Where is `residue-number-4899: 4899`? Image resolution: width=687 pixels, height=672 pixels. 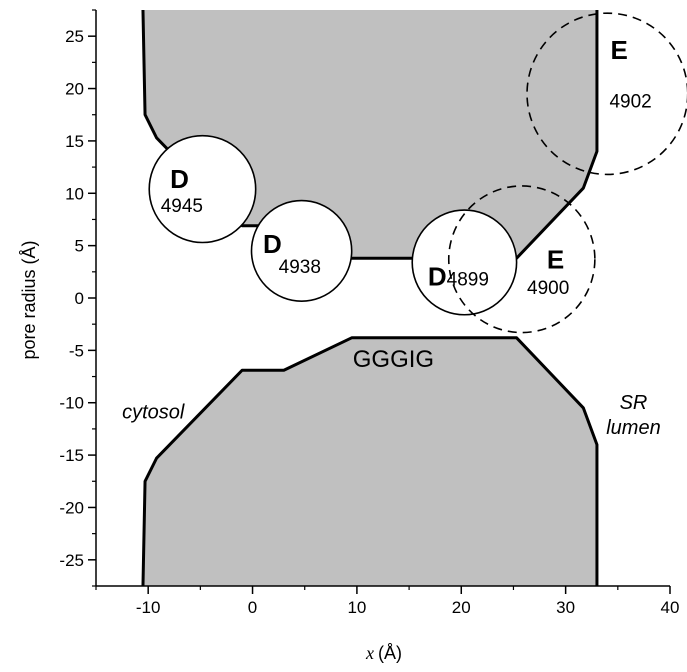 residue-number-4899: 4899 is located at coordinates (468, 279).